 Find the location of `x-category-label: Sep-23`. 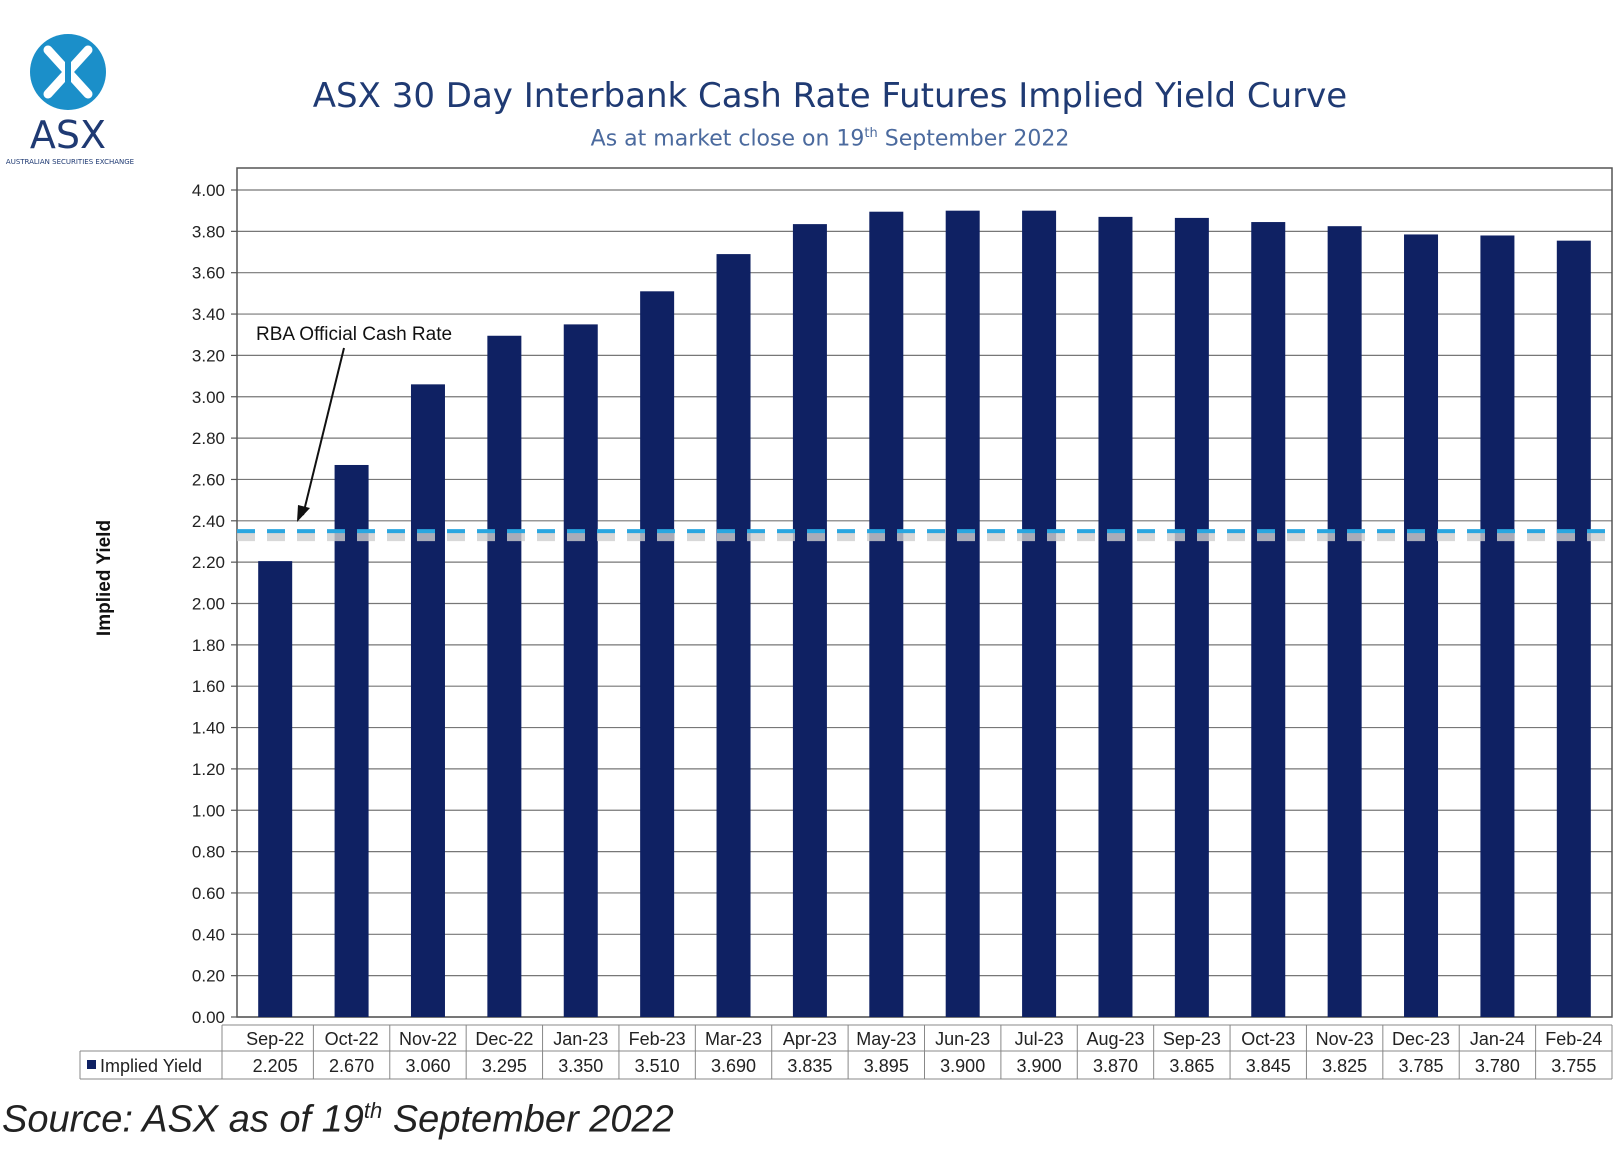

x-category-label: Sep-23 is located at coordinates (1192, 1039).